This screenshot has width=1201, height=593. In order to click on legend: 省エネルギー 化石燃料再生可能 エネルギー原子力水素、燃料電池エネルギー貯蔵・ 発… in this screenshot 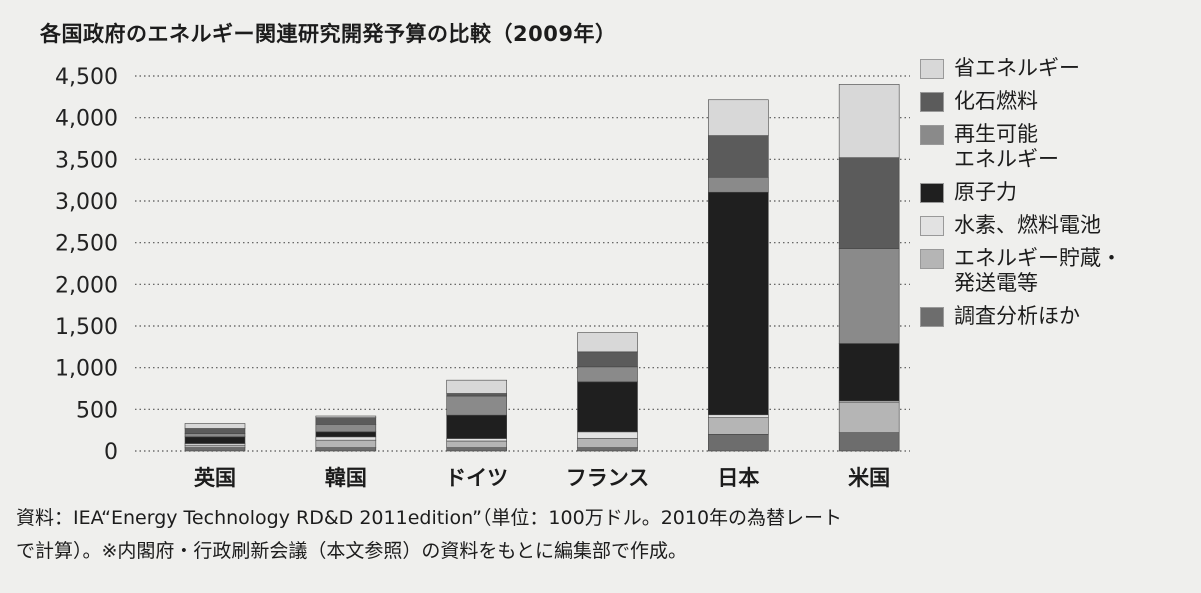, I will do `click(1055, 196)`.